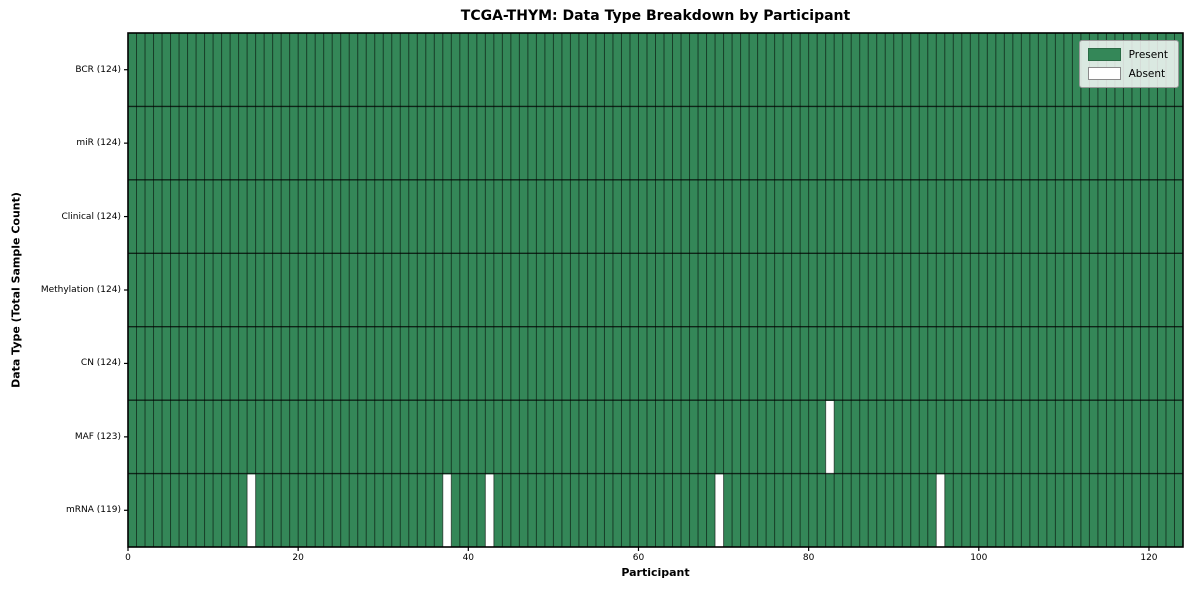 This screenshot has height=600, width=1200. I want to click on x-tick-label: 20, so click(298, 558).